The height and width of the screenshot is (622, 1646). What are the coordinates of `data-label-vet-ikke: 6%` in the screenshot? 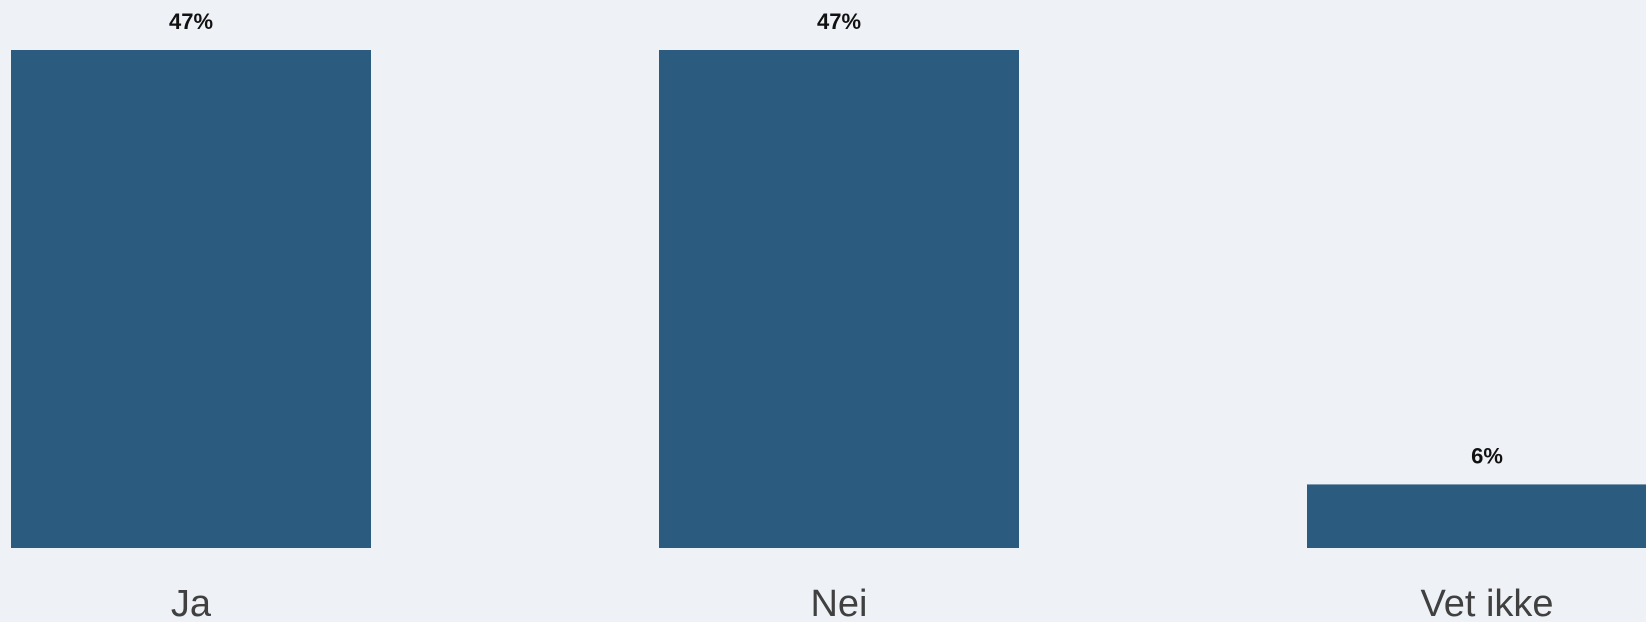 It's located at (1487, 455).